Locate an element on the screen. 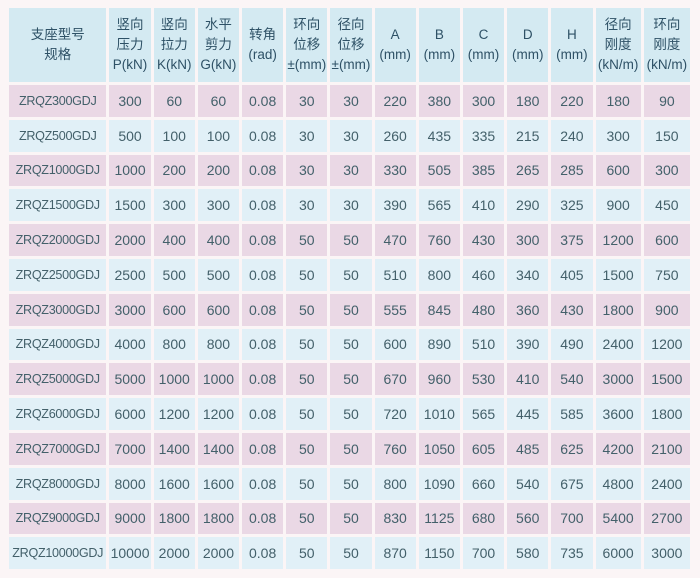  column-header-radial-displacement: 径向 位移 ±(mm) is located at coordinates (351, 45).